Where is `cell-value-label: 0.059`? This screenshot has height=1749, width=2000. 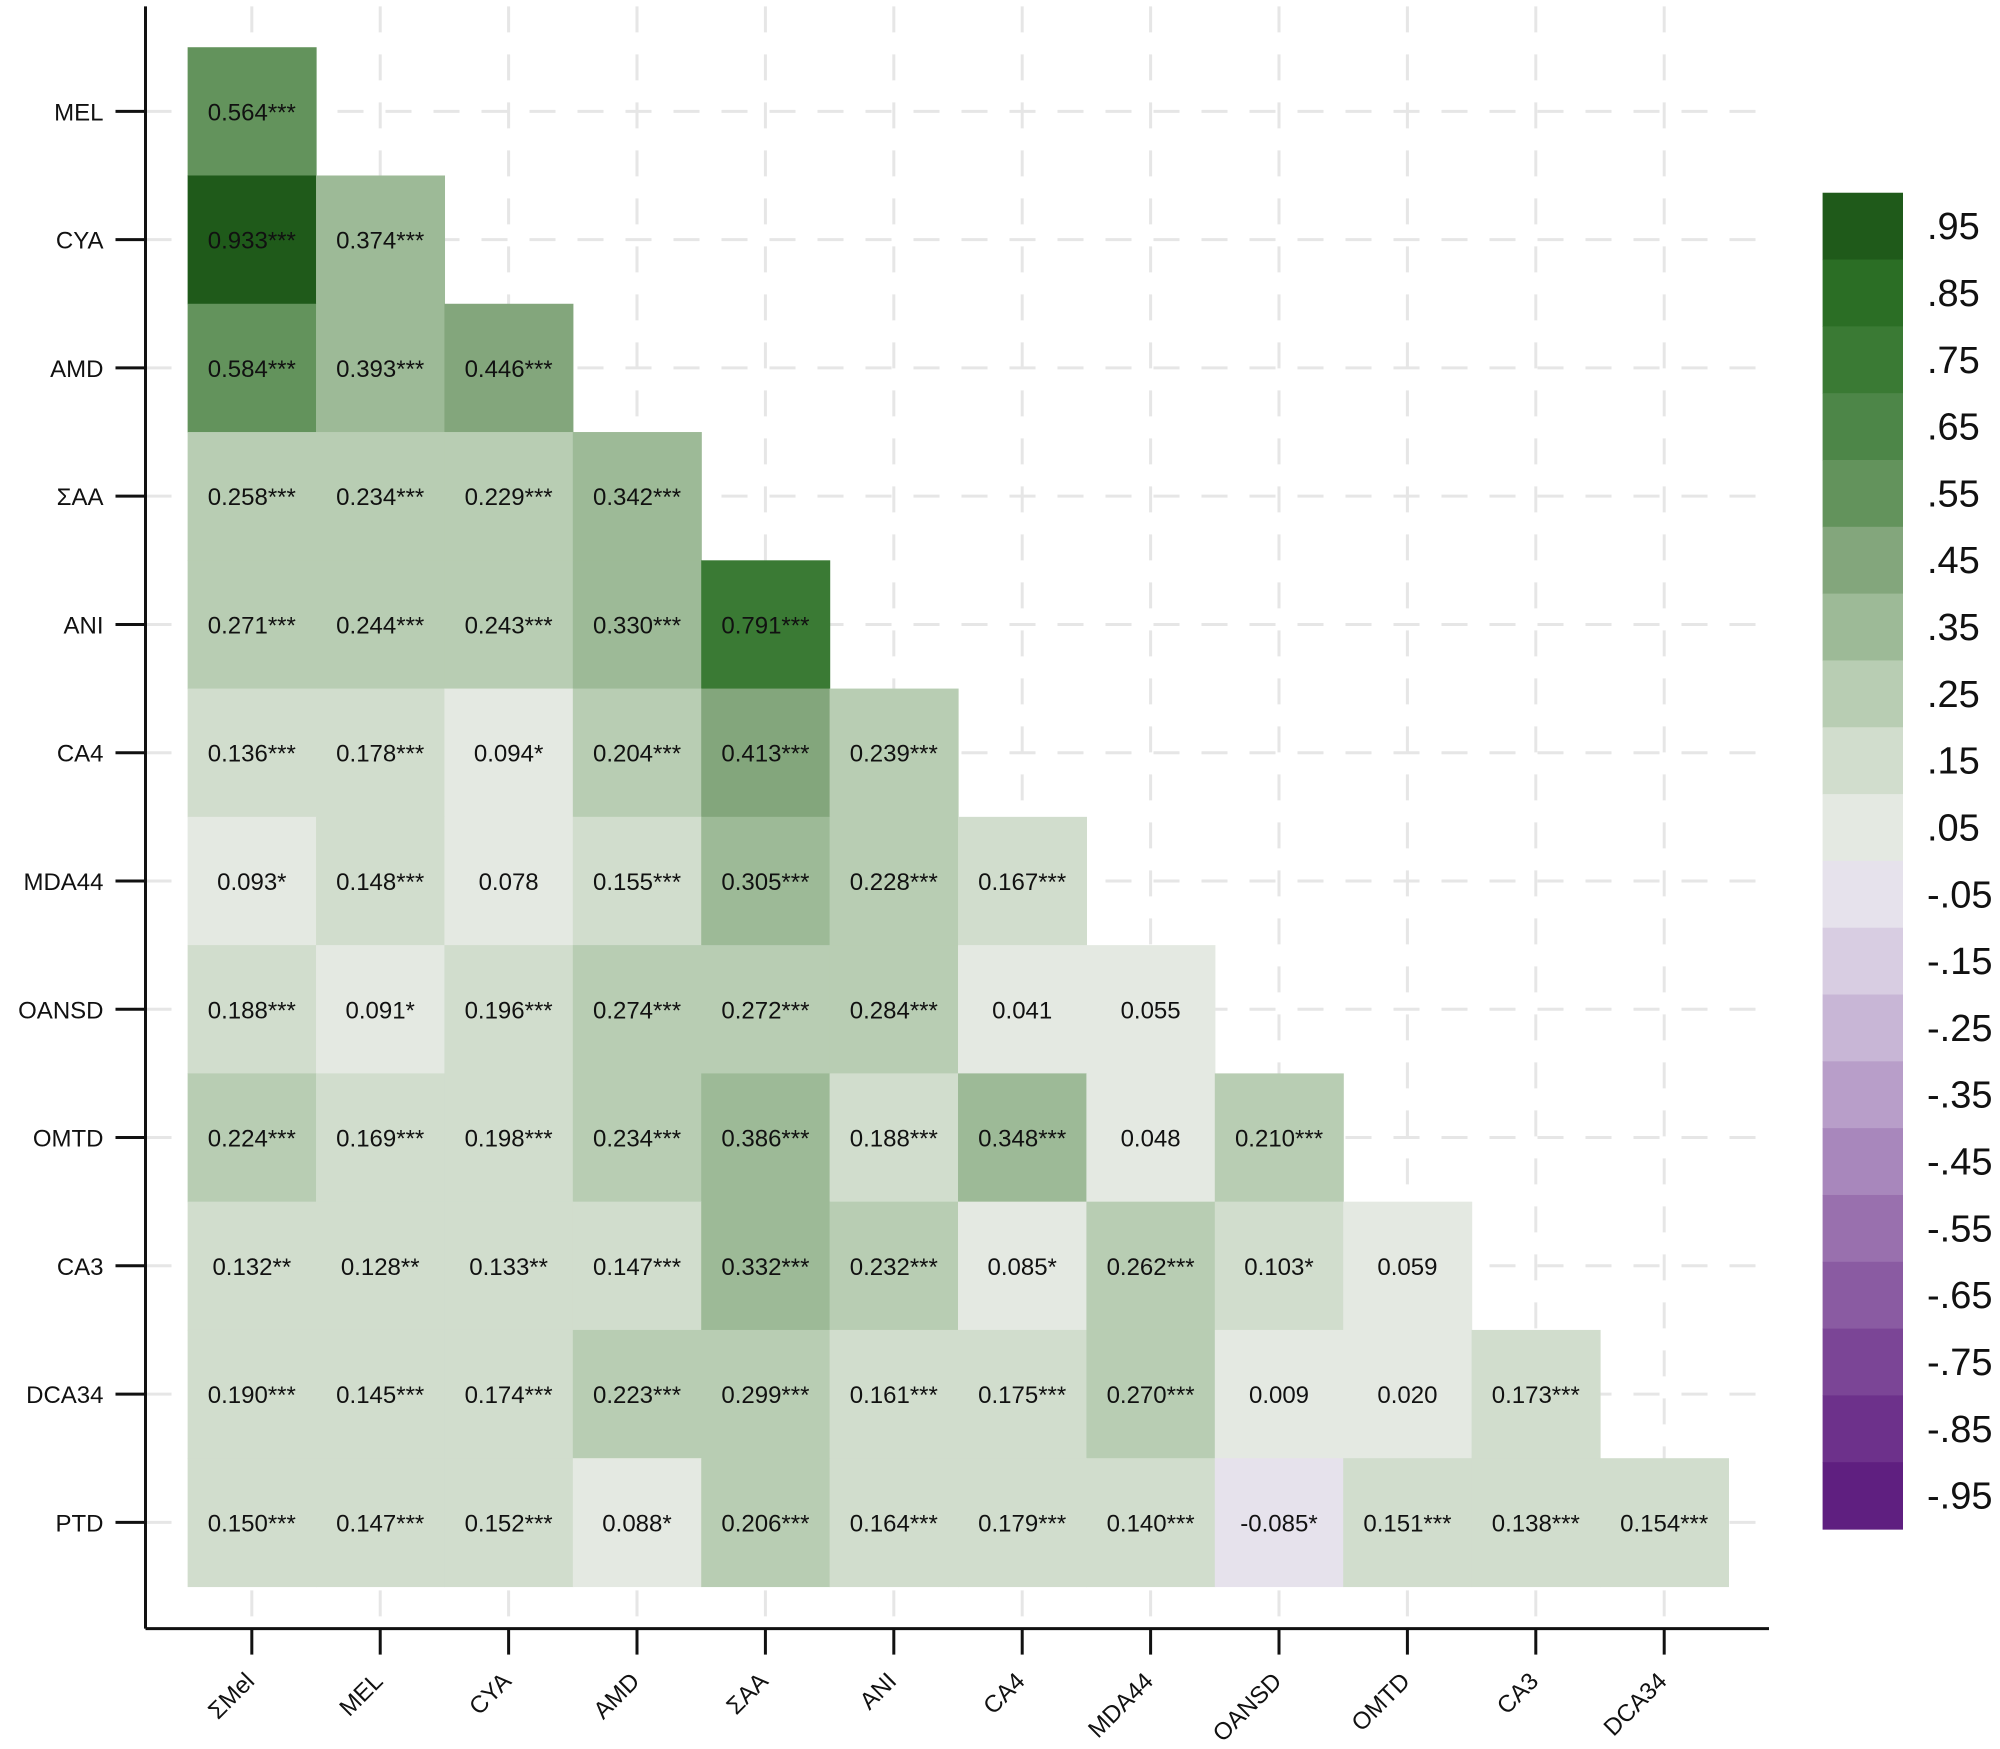 cell-value-label: 0.059 is located at coordinates (1407, 1267).